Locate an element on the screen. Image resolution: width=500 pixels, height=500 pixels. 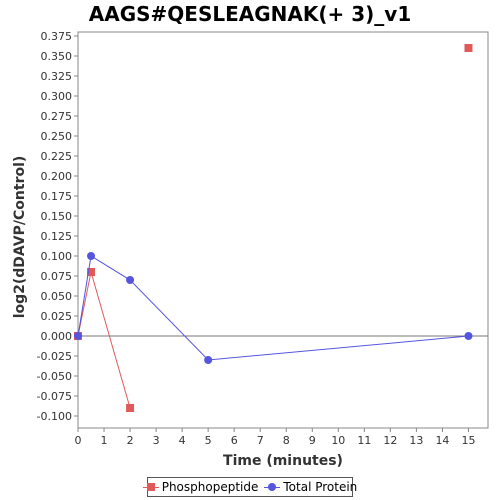
x-tick-label: 1 is located at coordinates (104, 440).